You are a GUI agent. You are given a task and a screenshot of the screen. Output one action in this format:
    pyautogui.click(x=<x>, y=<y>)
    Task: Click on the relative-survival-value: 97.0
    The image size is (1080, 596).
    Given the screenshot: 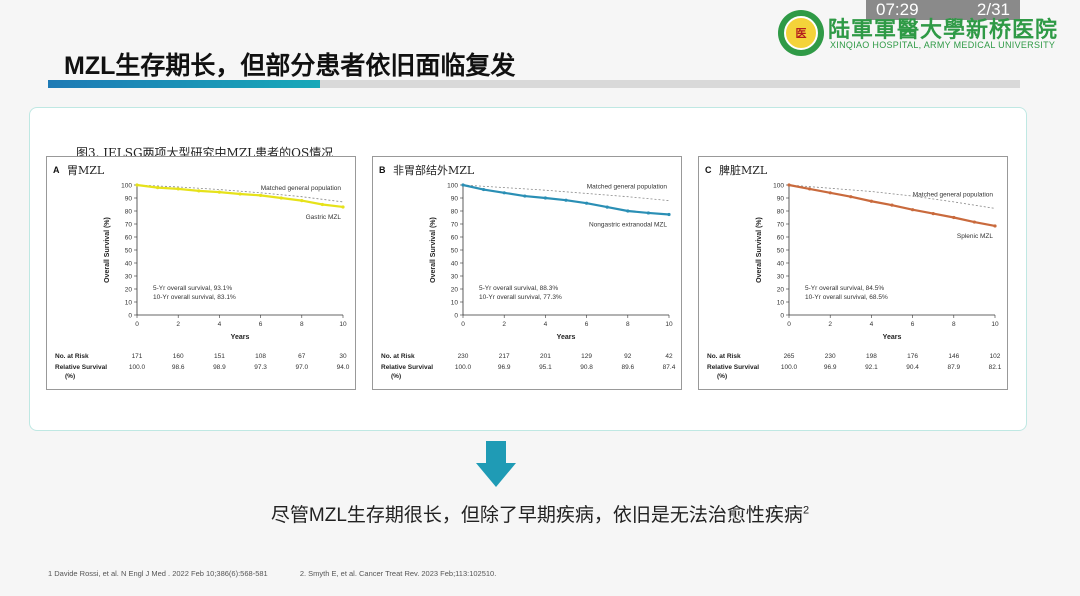 What is the action you would take?
    pyautogui.click(x=301, y=367)
    